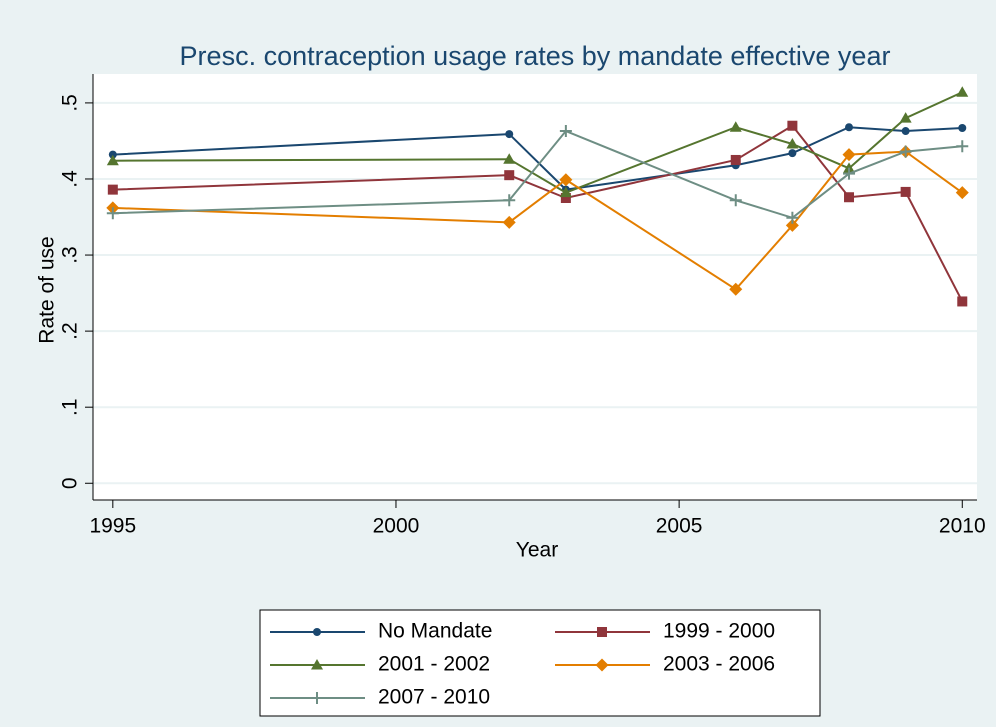  Describe the element at coordinates (434, 697) in the screenshot. I see `legend-label: 2007 - 2010` at that location.